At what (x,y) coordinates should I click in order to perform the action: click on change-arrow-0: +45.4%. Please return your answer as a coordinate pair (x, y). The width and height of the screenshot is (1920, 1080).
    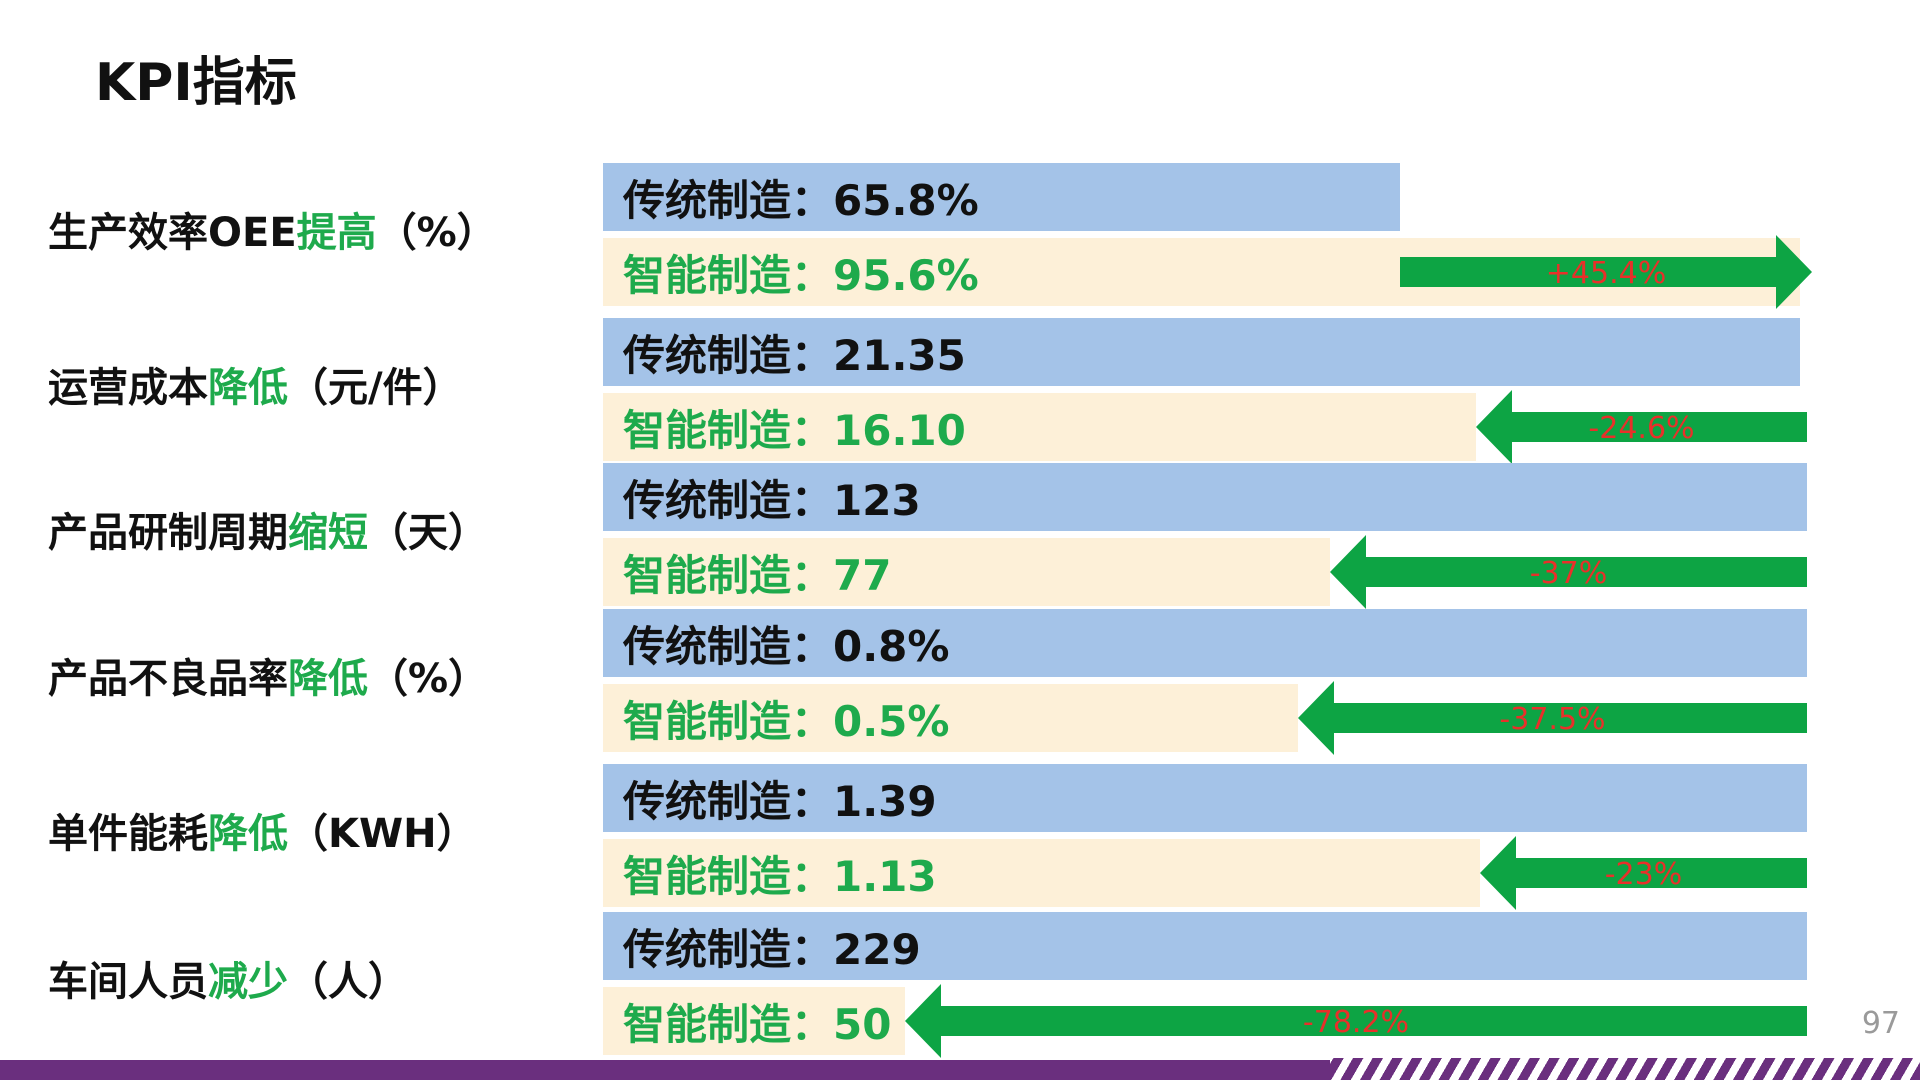
    Looking at the image, I should click on (1606, 272).